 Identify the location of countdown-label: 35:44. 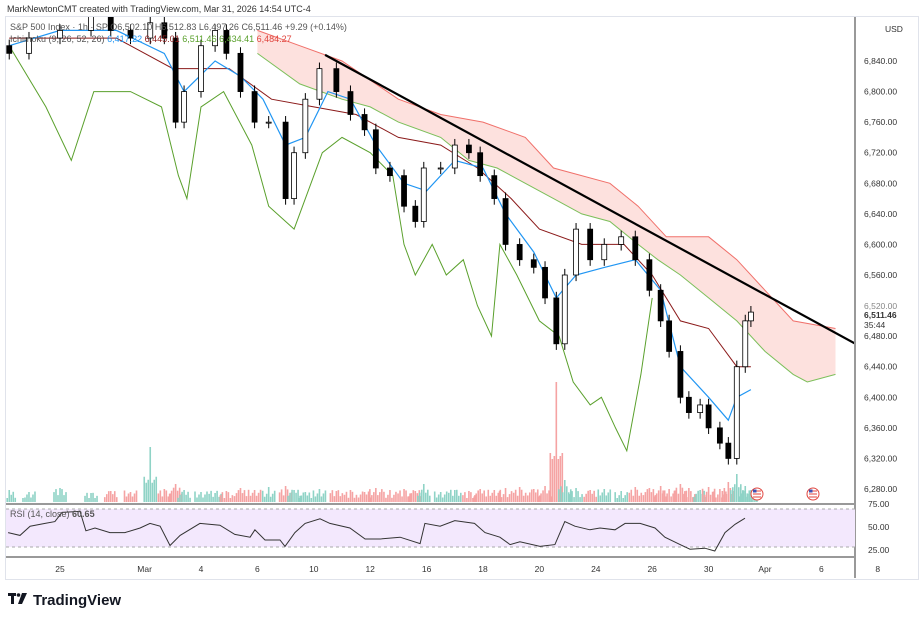
(875, 325).